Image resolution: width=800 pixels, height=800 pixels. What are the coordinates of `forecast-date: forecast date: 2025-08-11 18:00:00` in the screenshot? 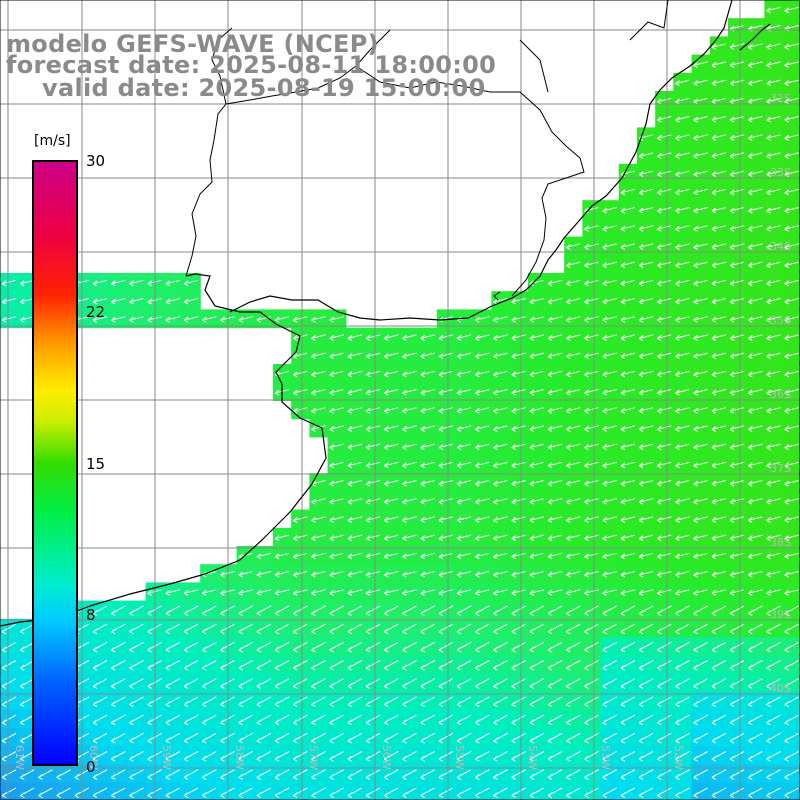 It's located at (251, 65).